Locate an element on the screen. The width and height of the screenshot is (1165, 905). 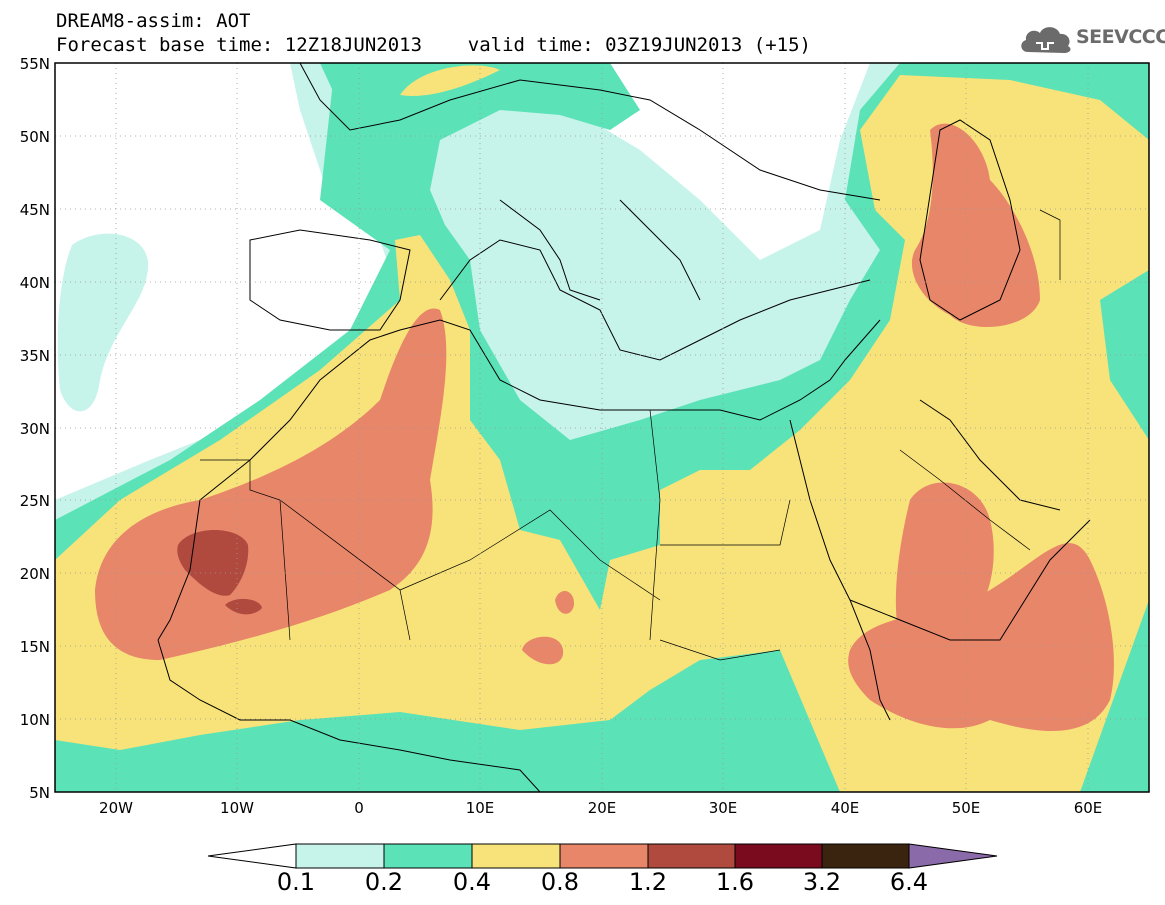
colorbar is located at coordinates (602, 856).